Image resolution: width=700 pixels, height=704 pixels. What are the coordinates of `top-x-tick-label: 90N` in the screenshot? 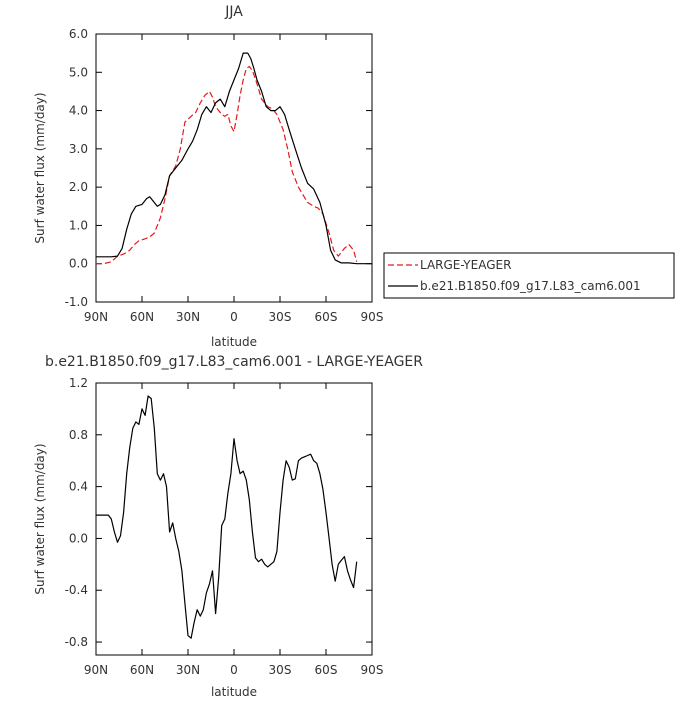 It's located at (96, 317).